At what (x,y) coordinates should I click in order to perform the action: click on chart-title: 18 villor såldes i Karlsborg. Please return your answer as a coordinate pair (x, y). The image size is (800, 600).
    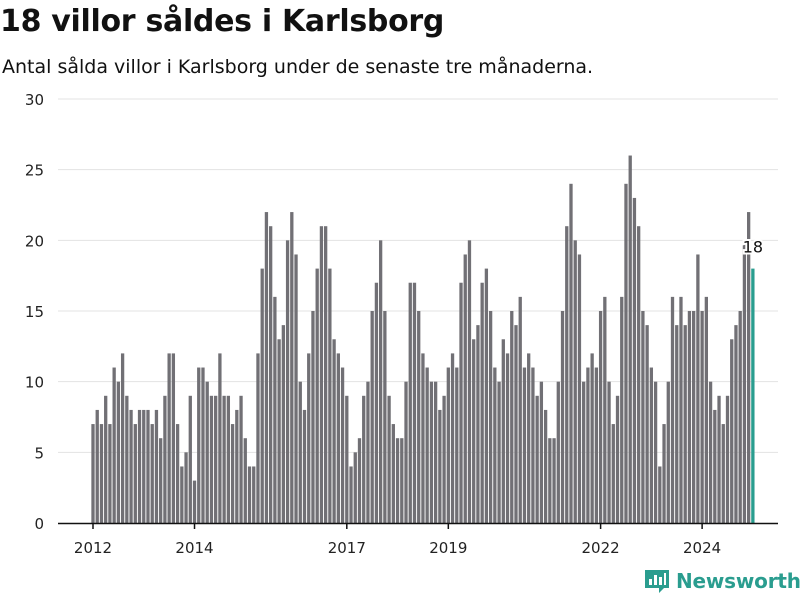
    Looking at the image, I should click on (222, 21).